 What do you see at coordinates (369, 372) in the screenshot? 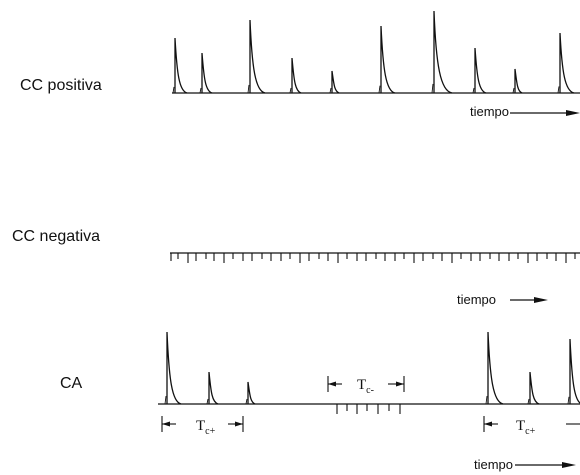
I see `ac-pulse-train` at bounding box center [369, 372].